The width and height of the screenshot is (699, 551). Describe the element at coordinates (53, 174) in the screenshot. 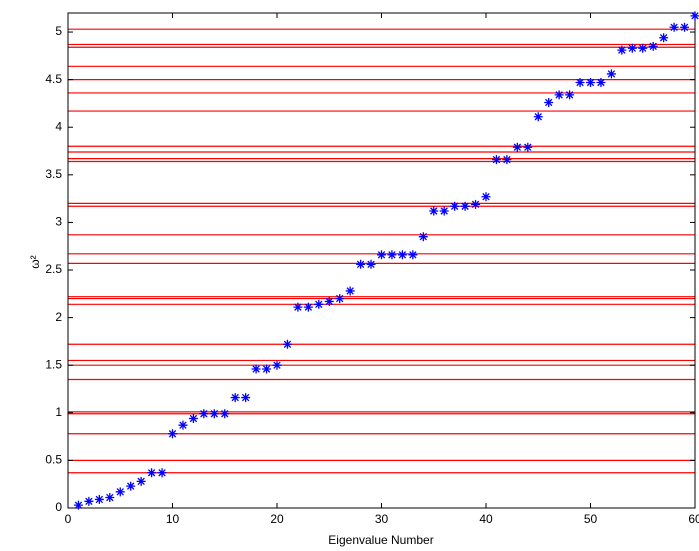

I see `y-tick-label: 3.5` at that location.